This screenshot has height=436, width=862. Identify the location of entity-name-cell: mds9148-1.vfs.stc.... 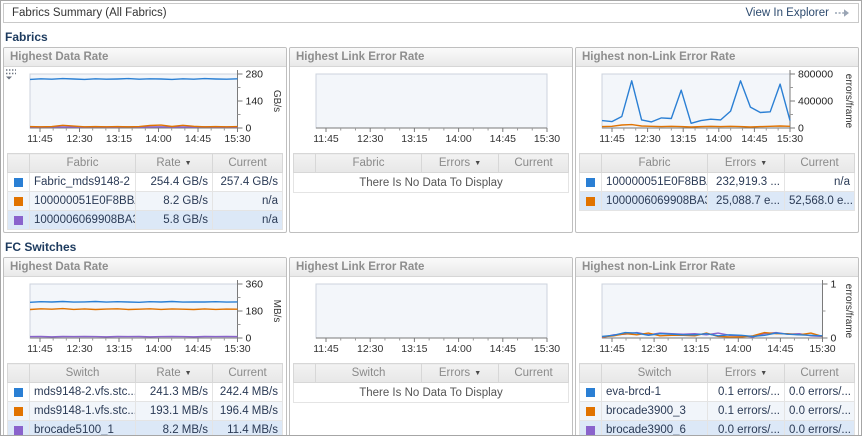
(82, 411).